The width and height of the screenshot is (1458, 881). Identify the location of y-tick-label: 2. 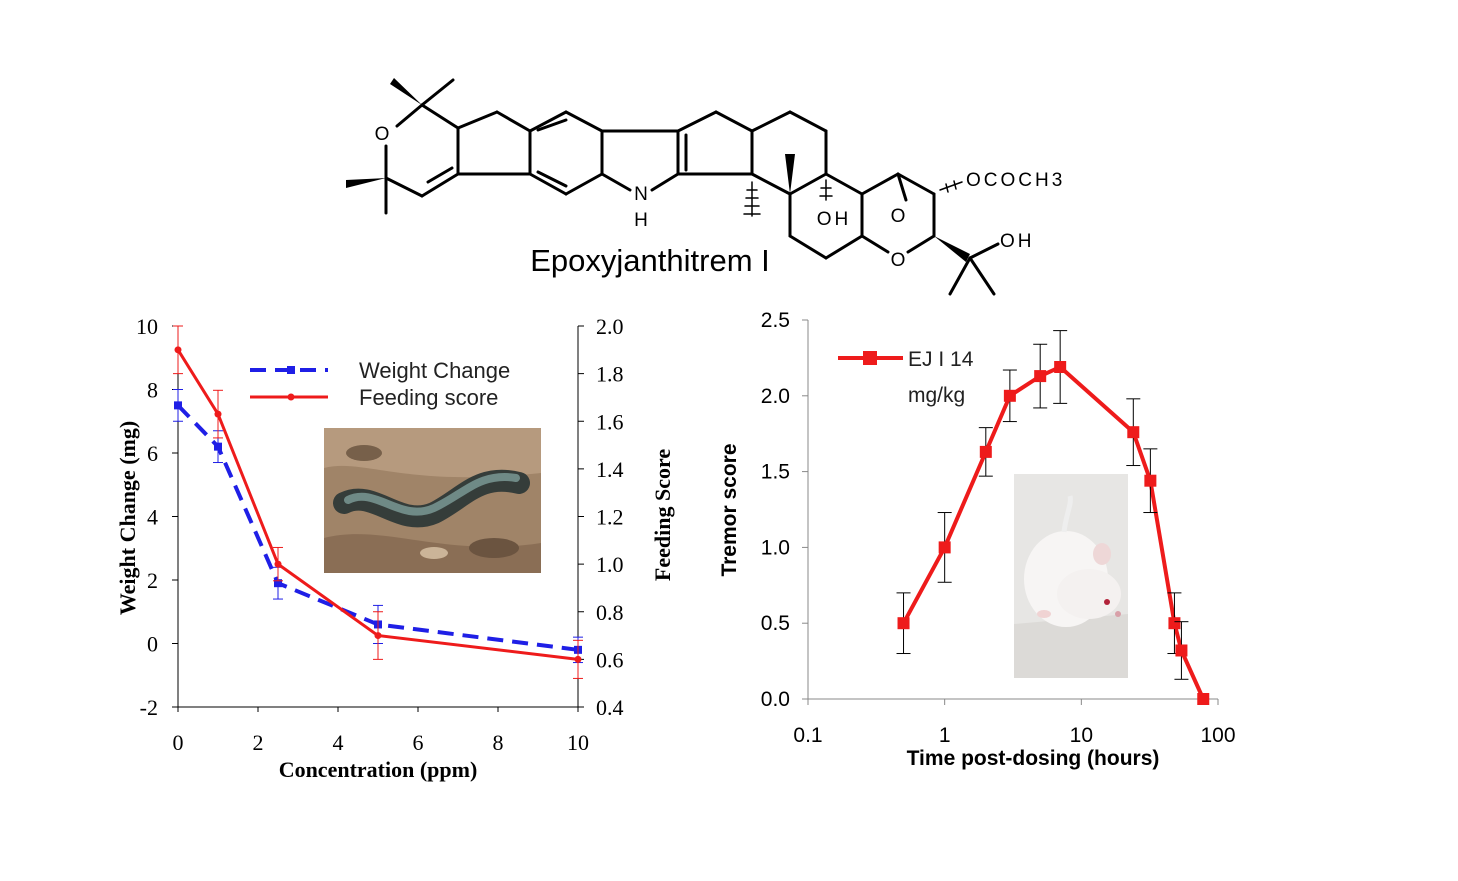
(152, 580).